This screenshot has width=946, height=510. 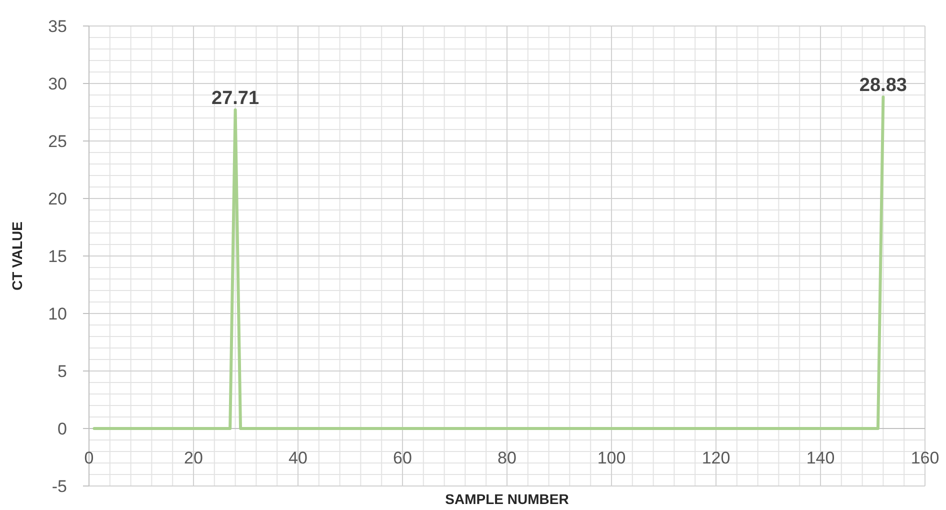 I want to click on x-tick-label: 20, so click(x=193, y=458).